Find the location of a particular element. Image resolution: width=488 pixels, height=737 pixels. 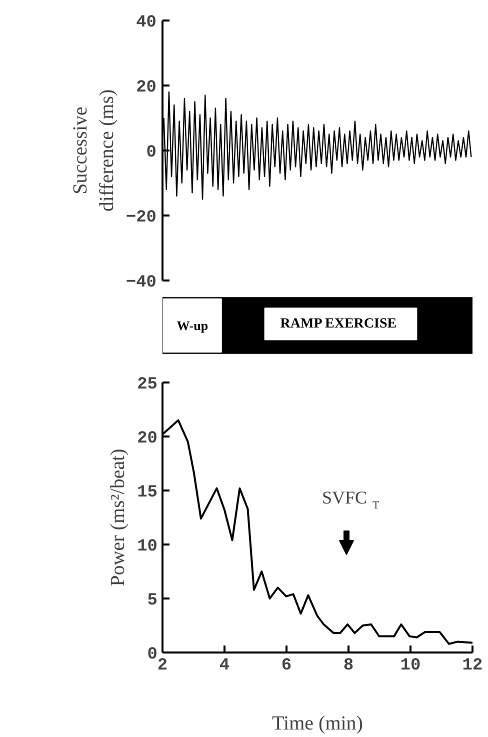

x-tick-label: 12 is located at coordinates (472, 666).